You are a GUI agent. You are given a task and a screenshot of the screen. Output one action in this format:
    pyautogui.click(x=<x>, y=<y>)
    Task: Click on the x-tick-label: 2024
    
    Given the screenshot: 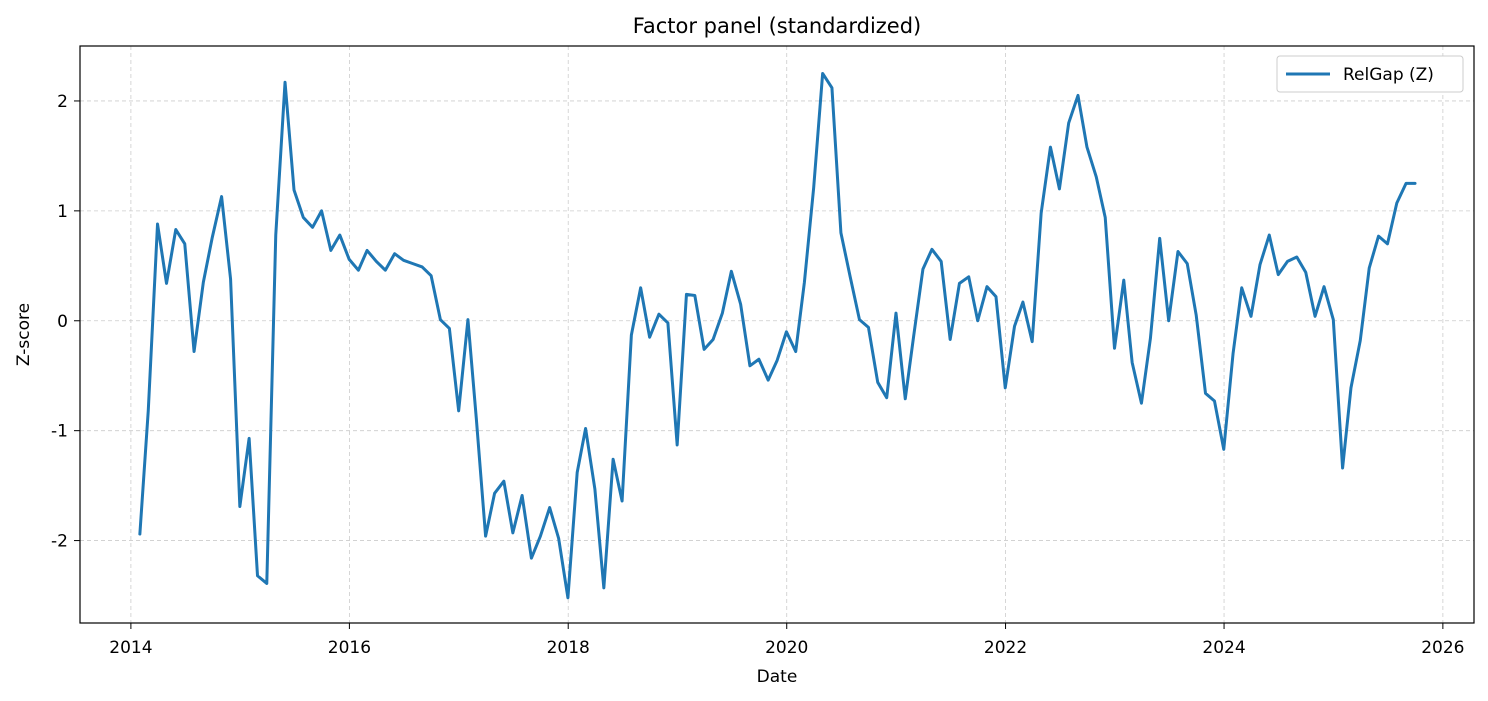 What is the action you would take?
    pyautogui.click(x=1223, y=648)
    